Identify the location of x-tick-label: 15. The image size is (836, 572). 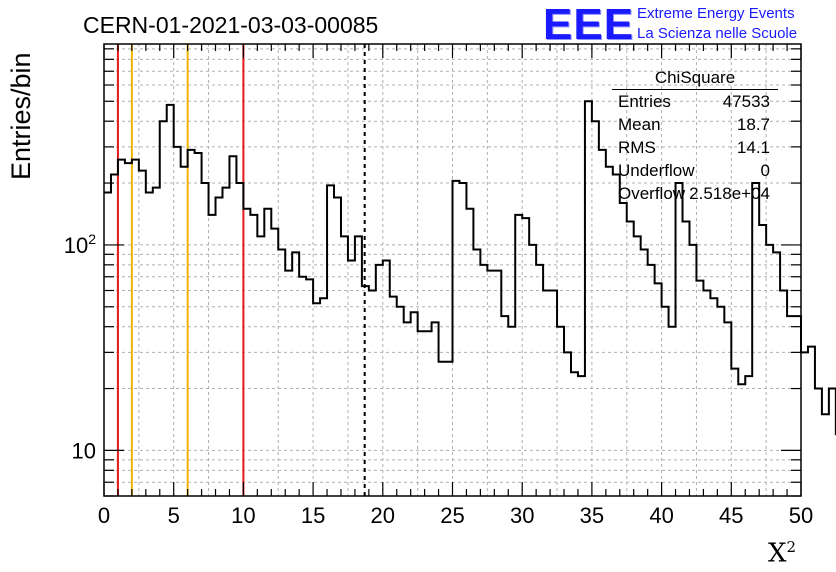
(313, 515).